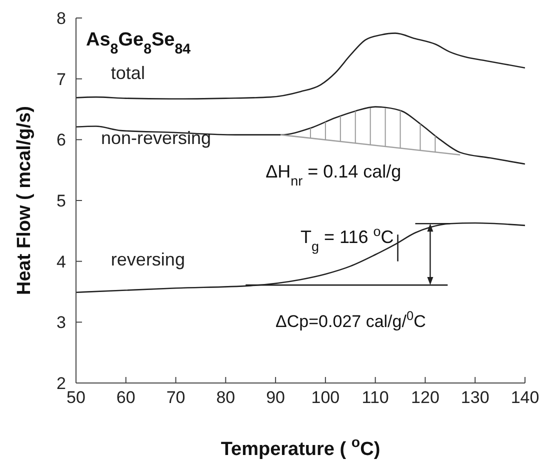 The width and height of the screenshot is (553, 470). What do you see at coordinates (61, 201) in the screenshot?
I see `y-tick-label: 5` at bounding box center [61, 201].